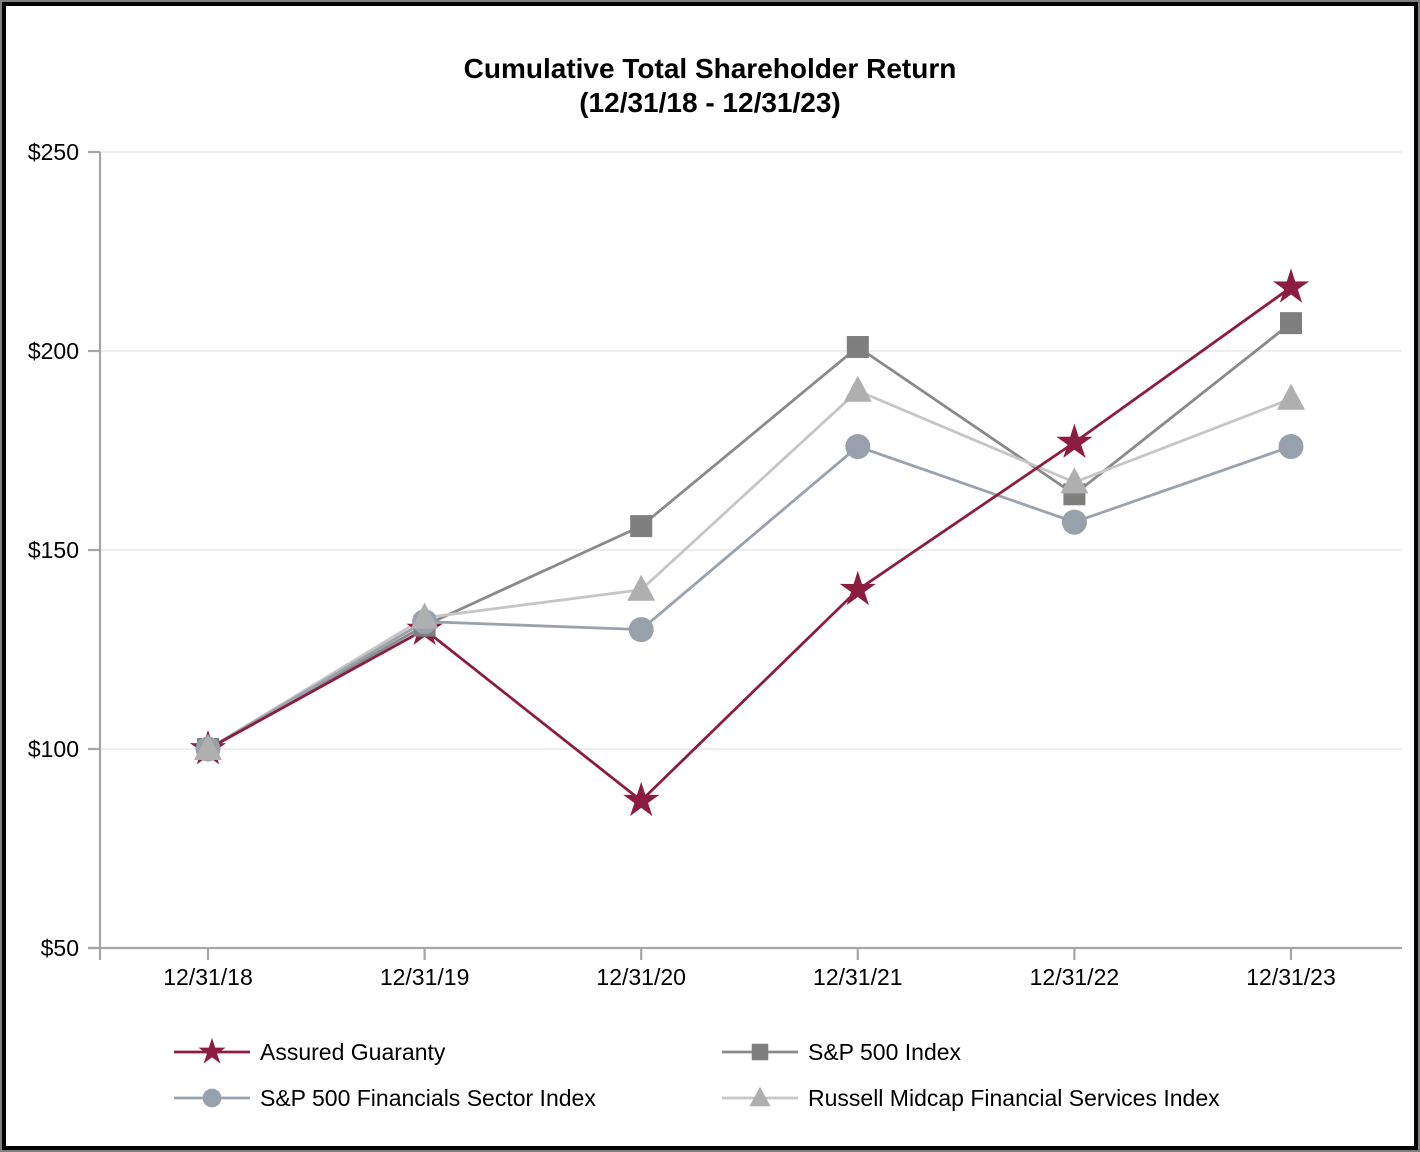 The width and height of the screenshot is (1420, 1152). What do you see at coordinates (53, 550) in the screenshot?
I see `y-tick-label: $150` at bounding box center [53, 550].